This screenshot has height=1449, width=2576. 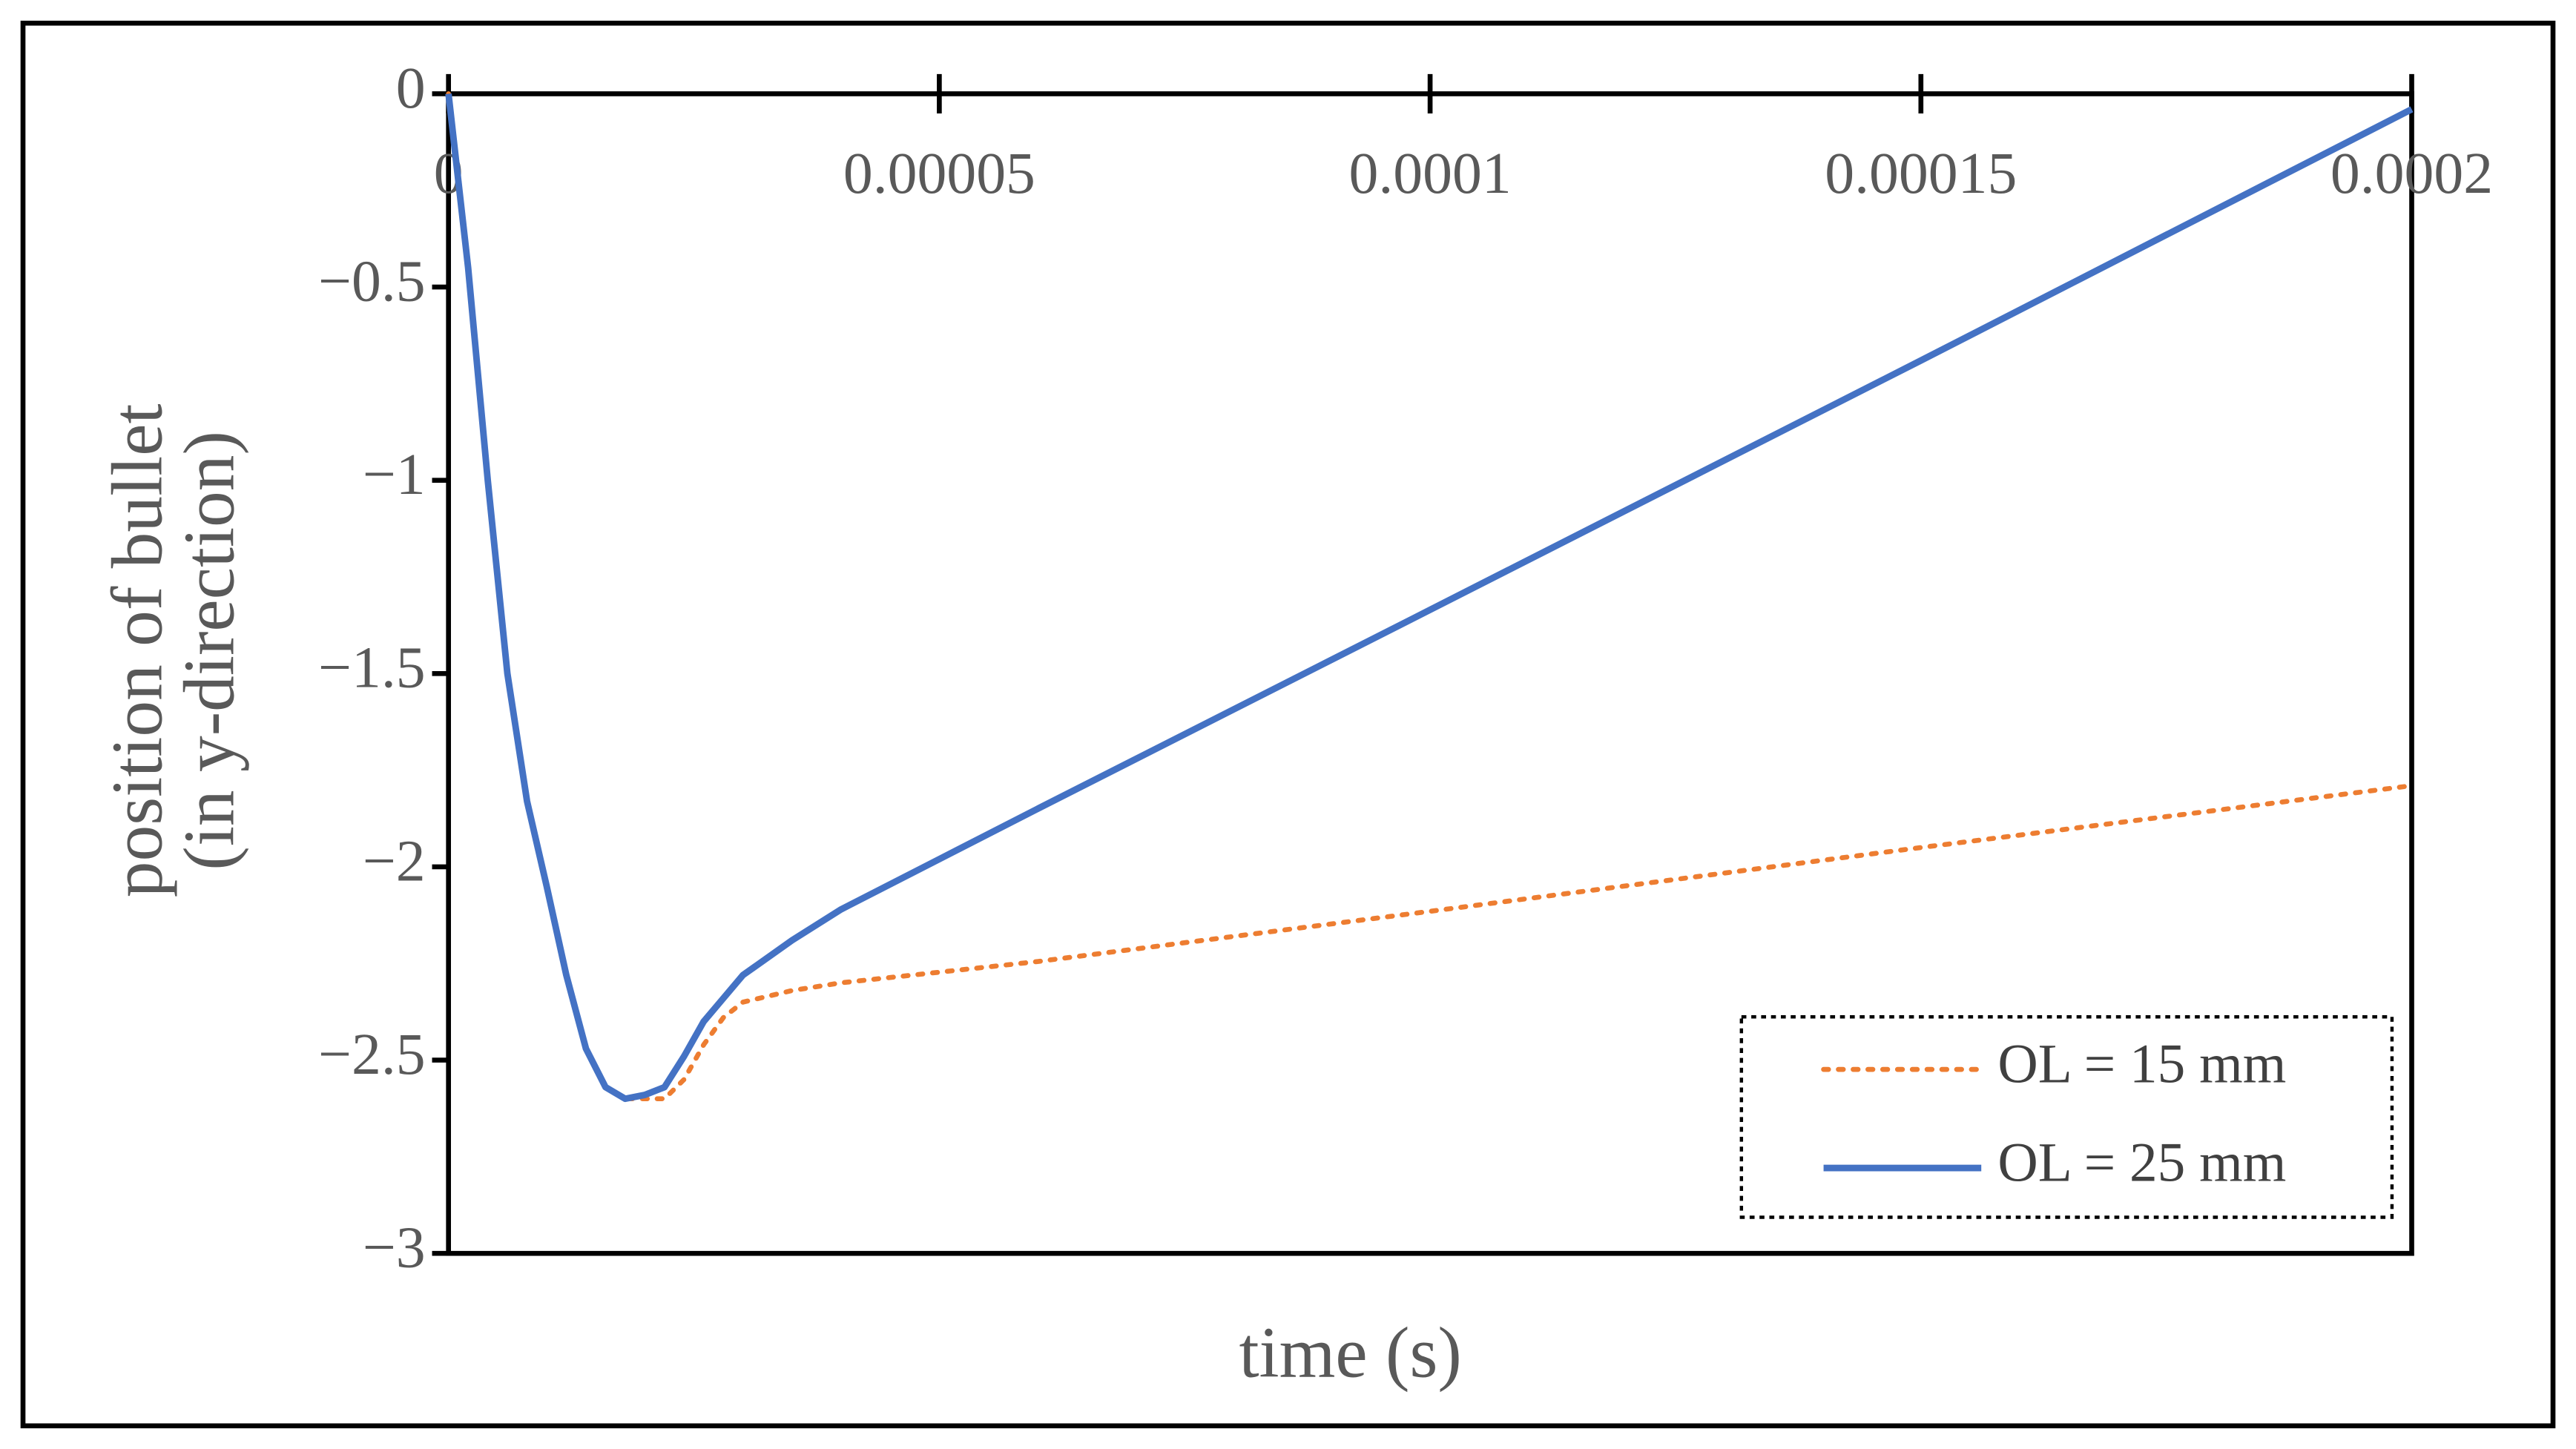 I want to click on x-tick-label: 0.00005, so click(x=939, y=173).